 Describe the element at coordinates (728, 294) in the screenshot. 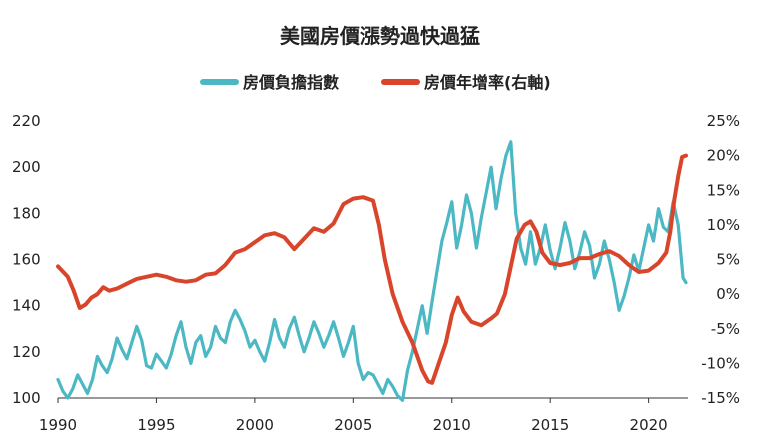

I see `right-tick-label: 0%` at that location.